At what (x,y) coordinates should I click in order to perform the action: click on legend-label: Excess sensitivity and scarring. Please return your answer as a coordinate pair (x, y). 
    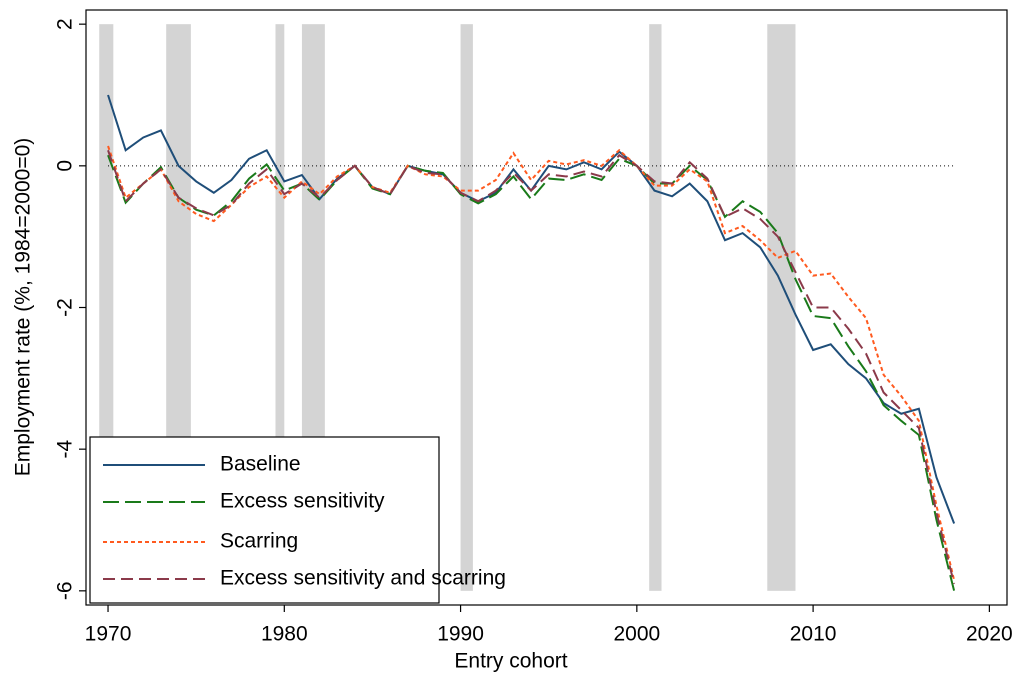
    Looking at the image, I should click on (363, 578).